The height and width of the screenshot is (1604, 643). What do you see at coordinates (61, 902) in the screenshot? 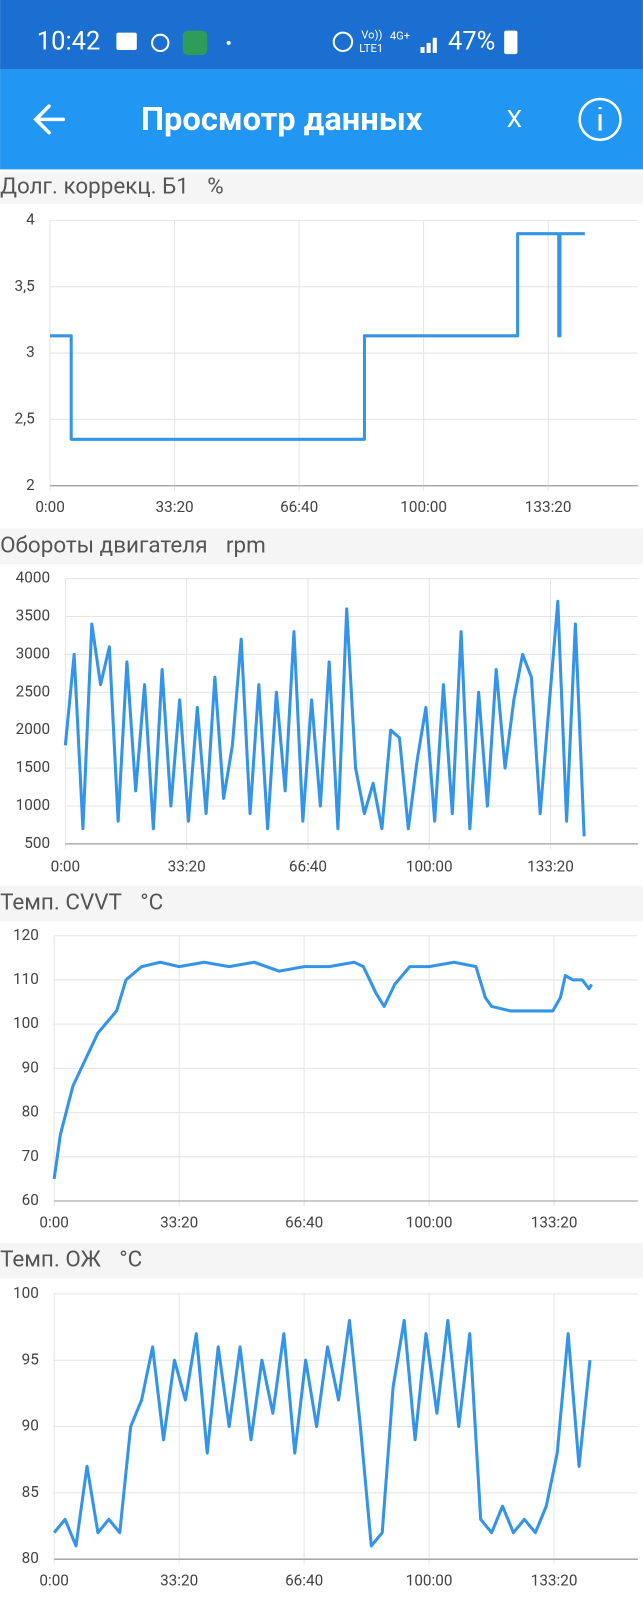
I see `chart-title: Темп. CVVT` at bounding box center [61, 902].